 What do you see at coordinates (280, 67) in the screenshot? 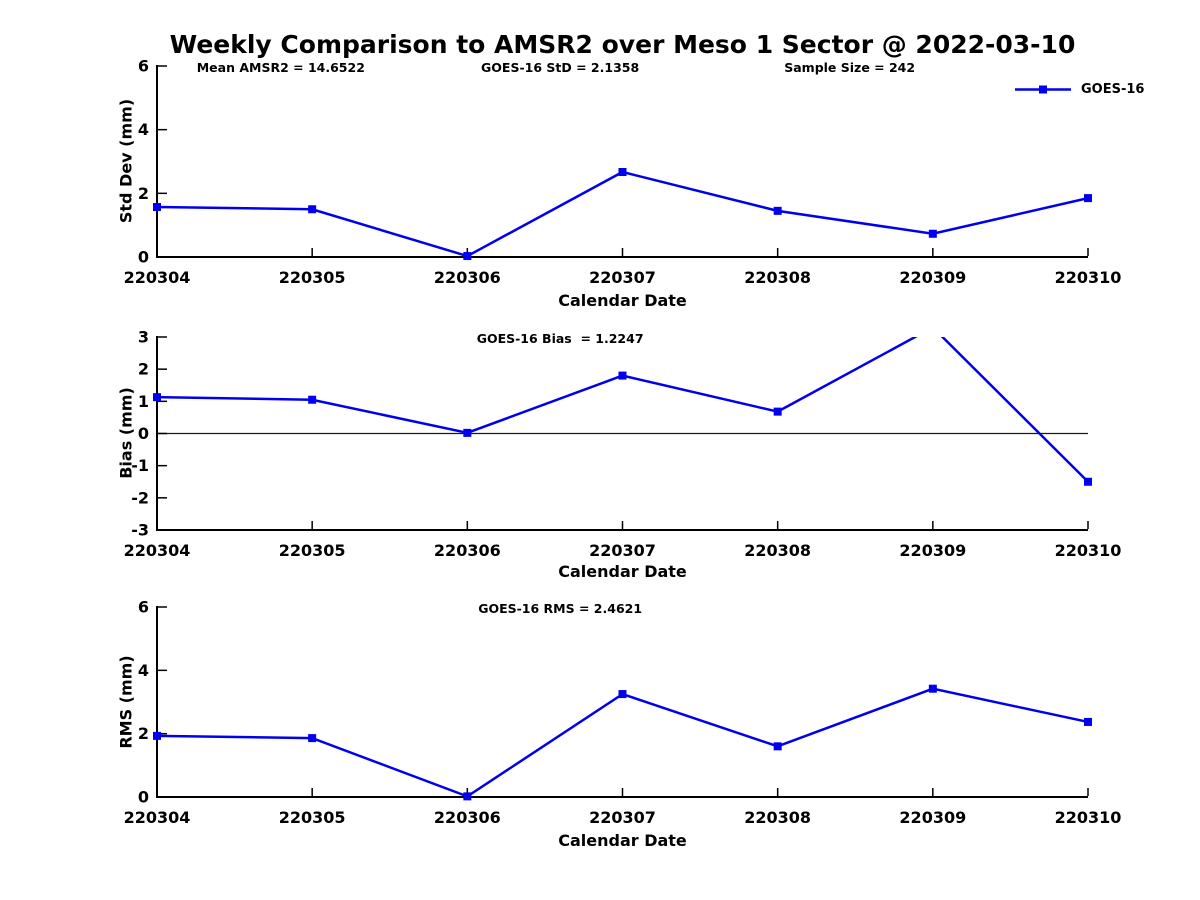
I see `stat-annotation: Mean AMSR2 = 14.6522` at bounding box center [280, 67].